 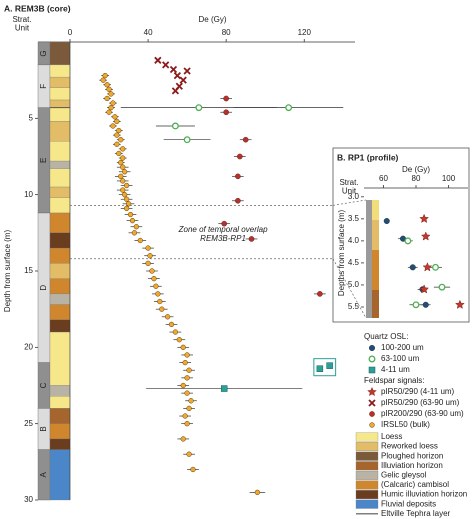 What do you see at coordinates (424, 494) in the screenshot?
I see `legend-label: Humic illuviation horizon` at bounding box center [424, 494].